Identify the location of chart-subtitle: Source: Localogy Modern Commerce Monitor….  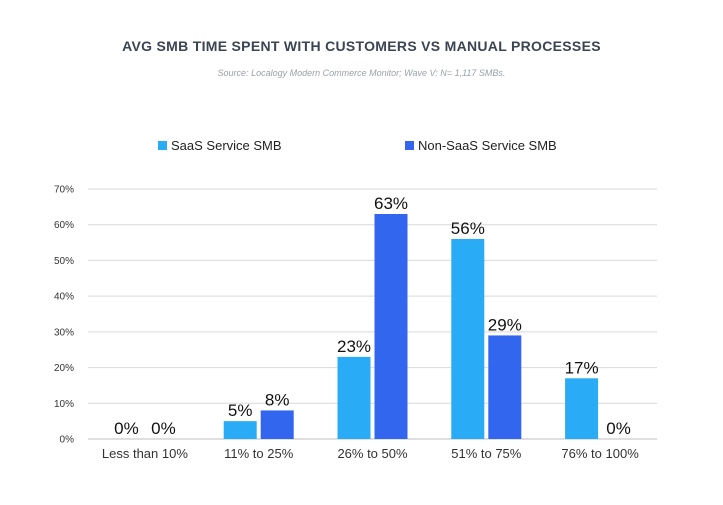
(361, 73).